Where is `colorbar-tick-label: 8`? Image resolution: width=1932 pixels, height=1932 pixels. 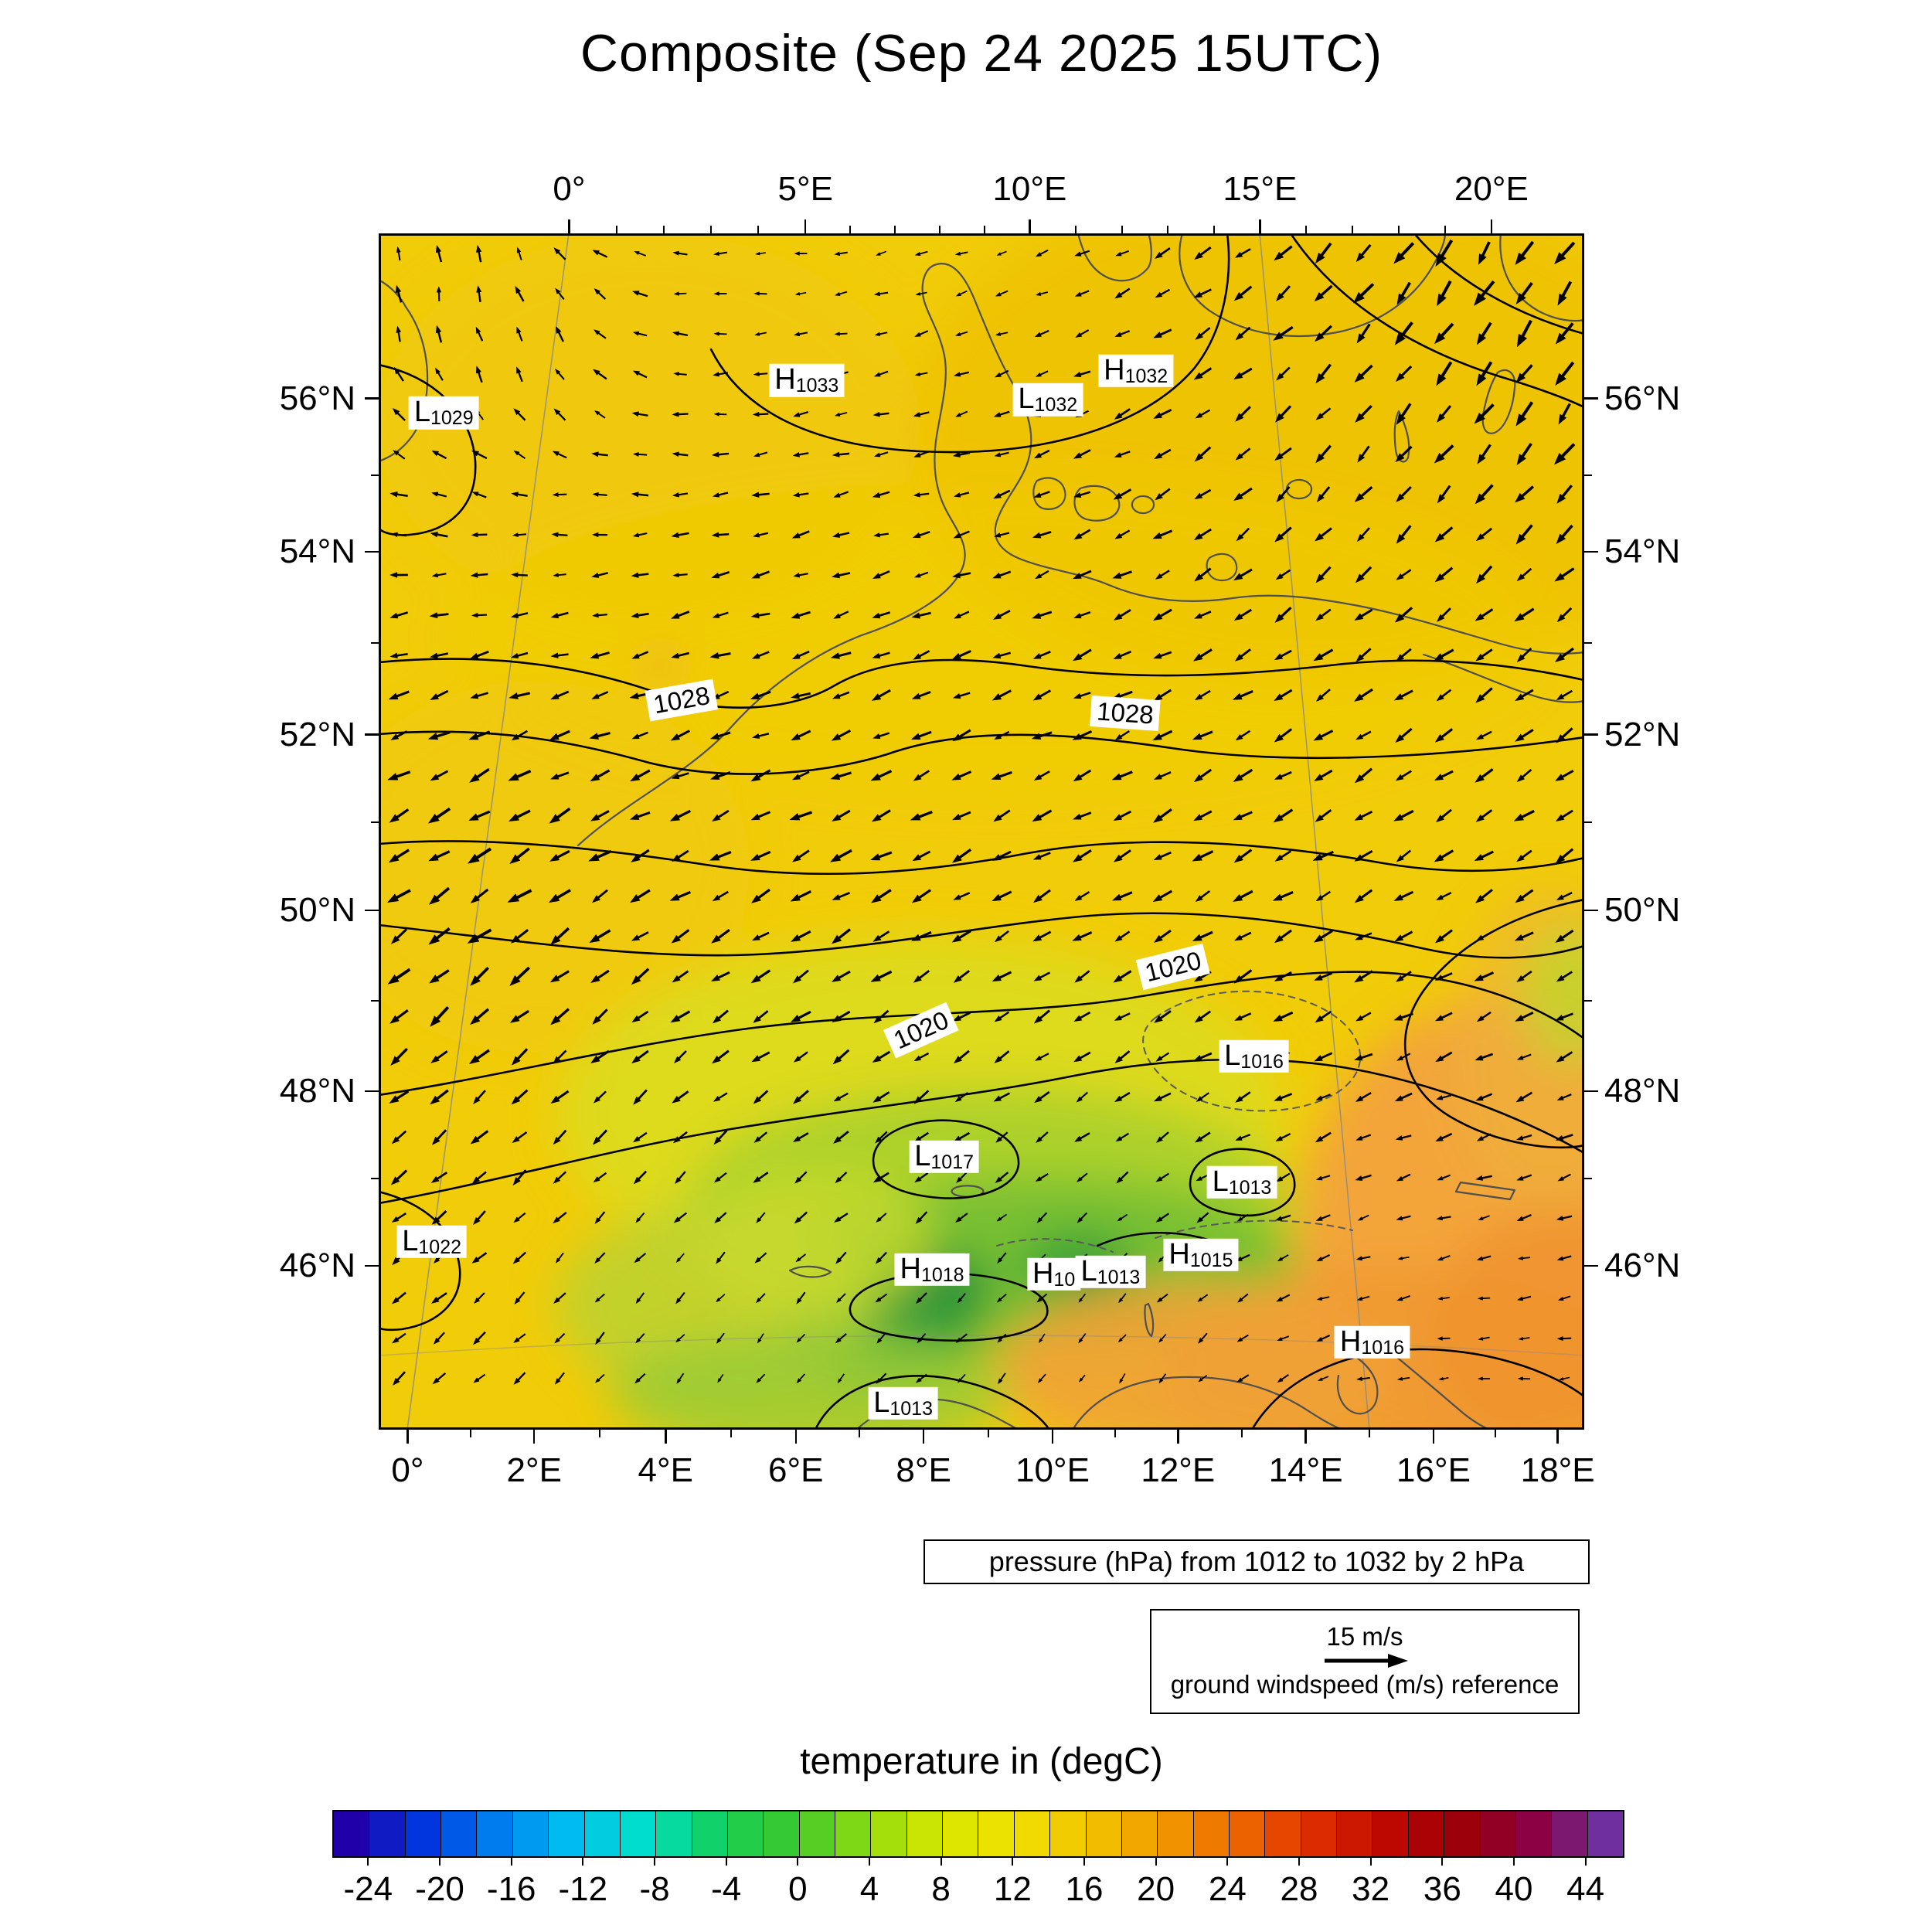 colorbar-tick-label: 8 is located at coordinates (941, 1889).